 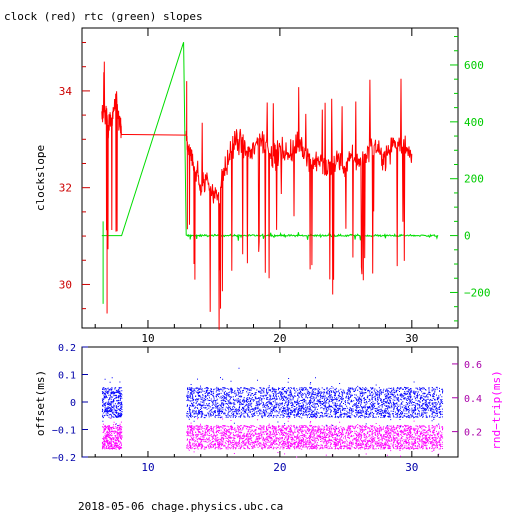 I want to click on chart-title: clock (red) rtc (green) slopes, so click(x=103, y=16).